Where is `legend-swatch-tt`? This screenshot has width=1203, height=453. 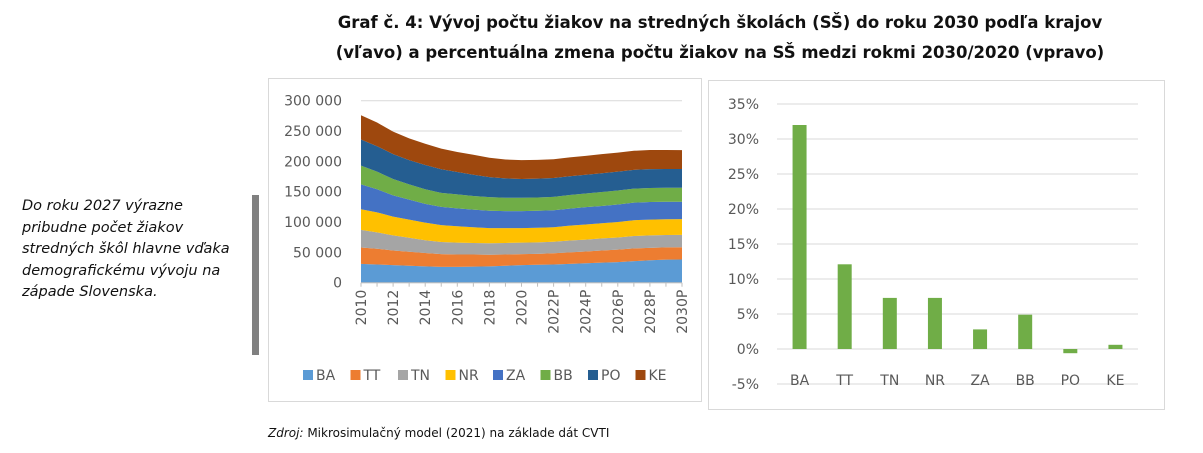
legend-swatch-tt is located at coordinates (355, 375).